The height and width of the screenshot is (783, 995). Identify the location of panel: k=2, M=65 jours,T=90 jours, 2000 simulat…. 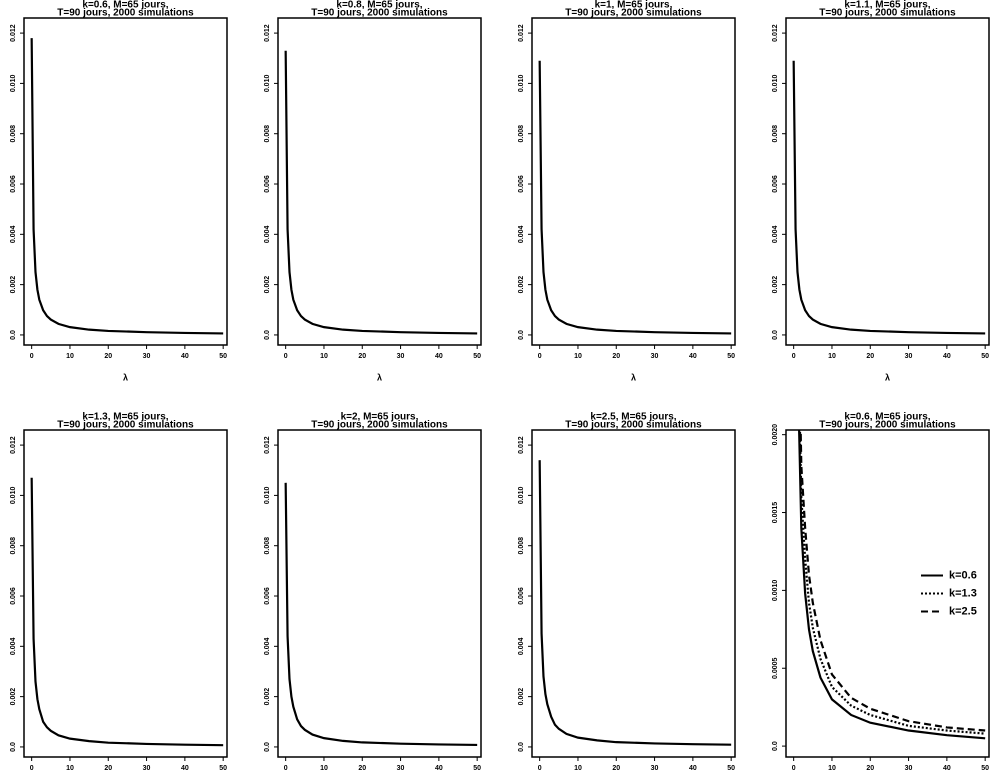
(373, 592).